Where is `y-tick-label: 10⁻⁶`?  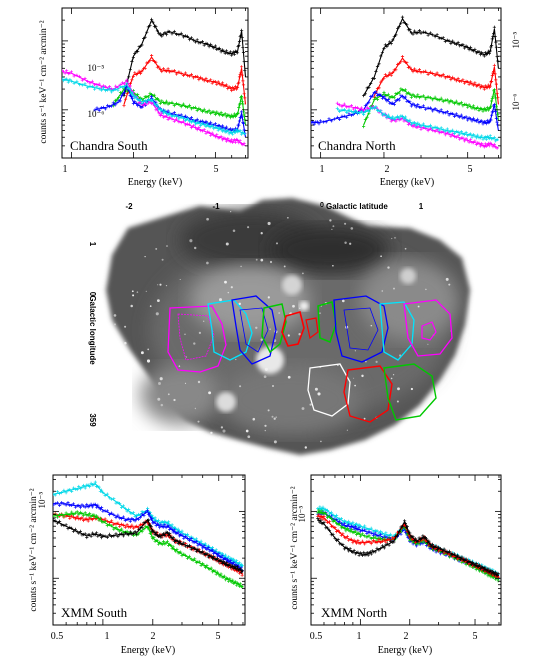
y-tick-label: 10⁻⁶ is located at coordinates (96, 114).